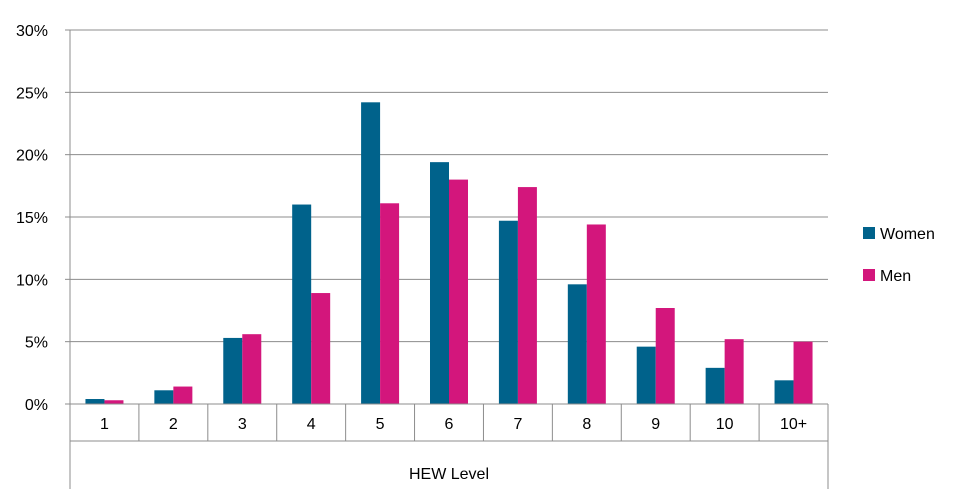 The height and width of the screenshot is (489, 967). I want to click on bar-women-10+, so click(784, 392).